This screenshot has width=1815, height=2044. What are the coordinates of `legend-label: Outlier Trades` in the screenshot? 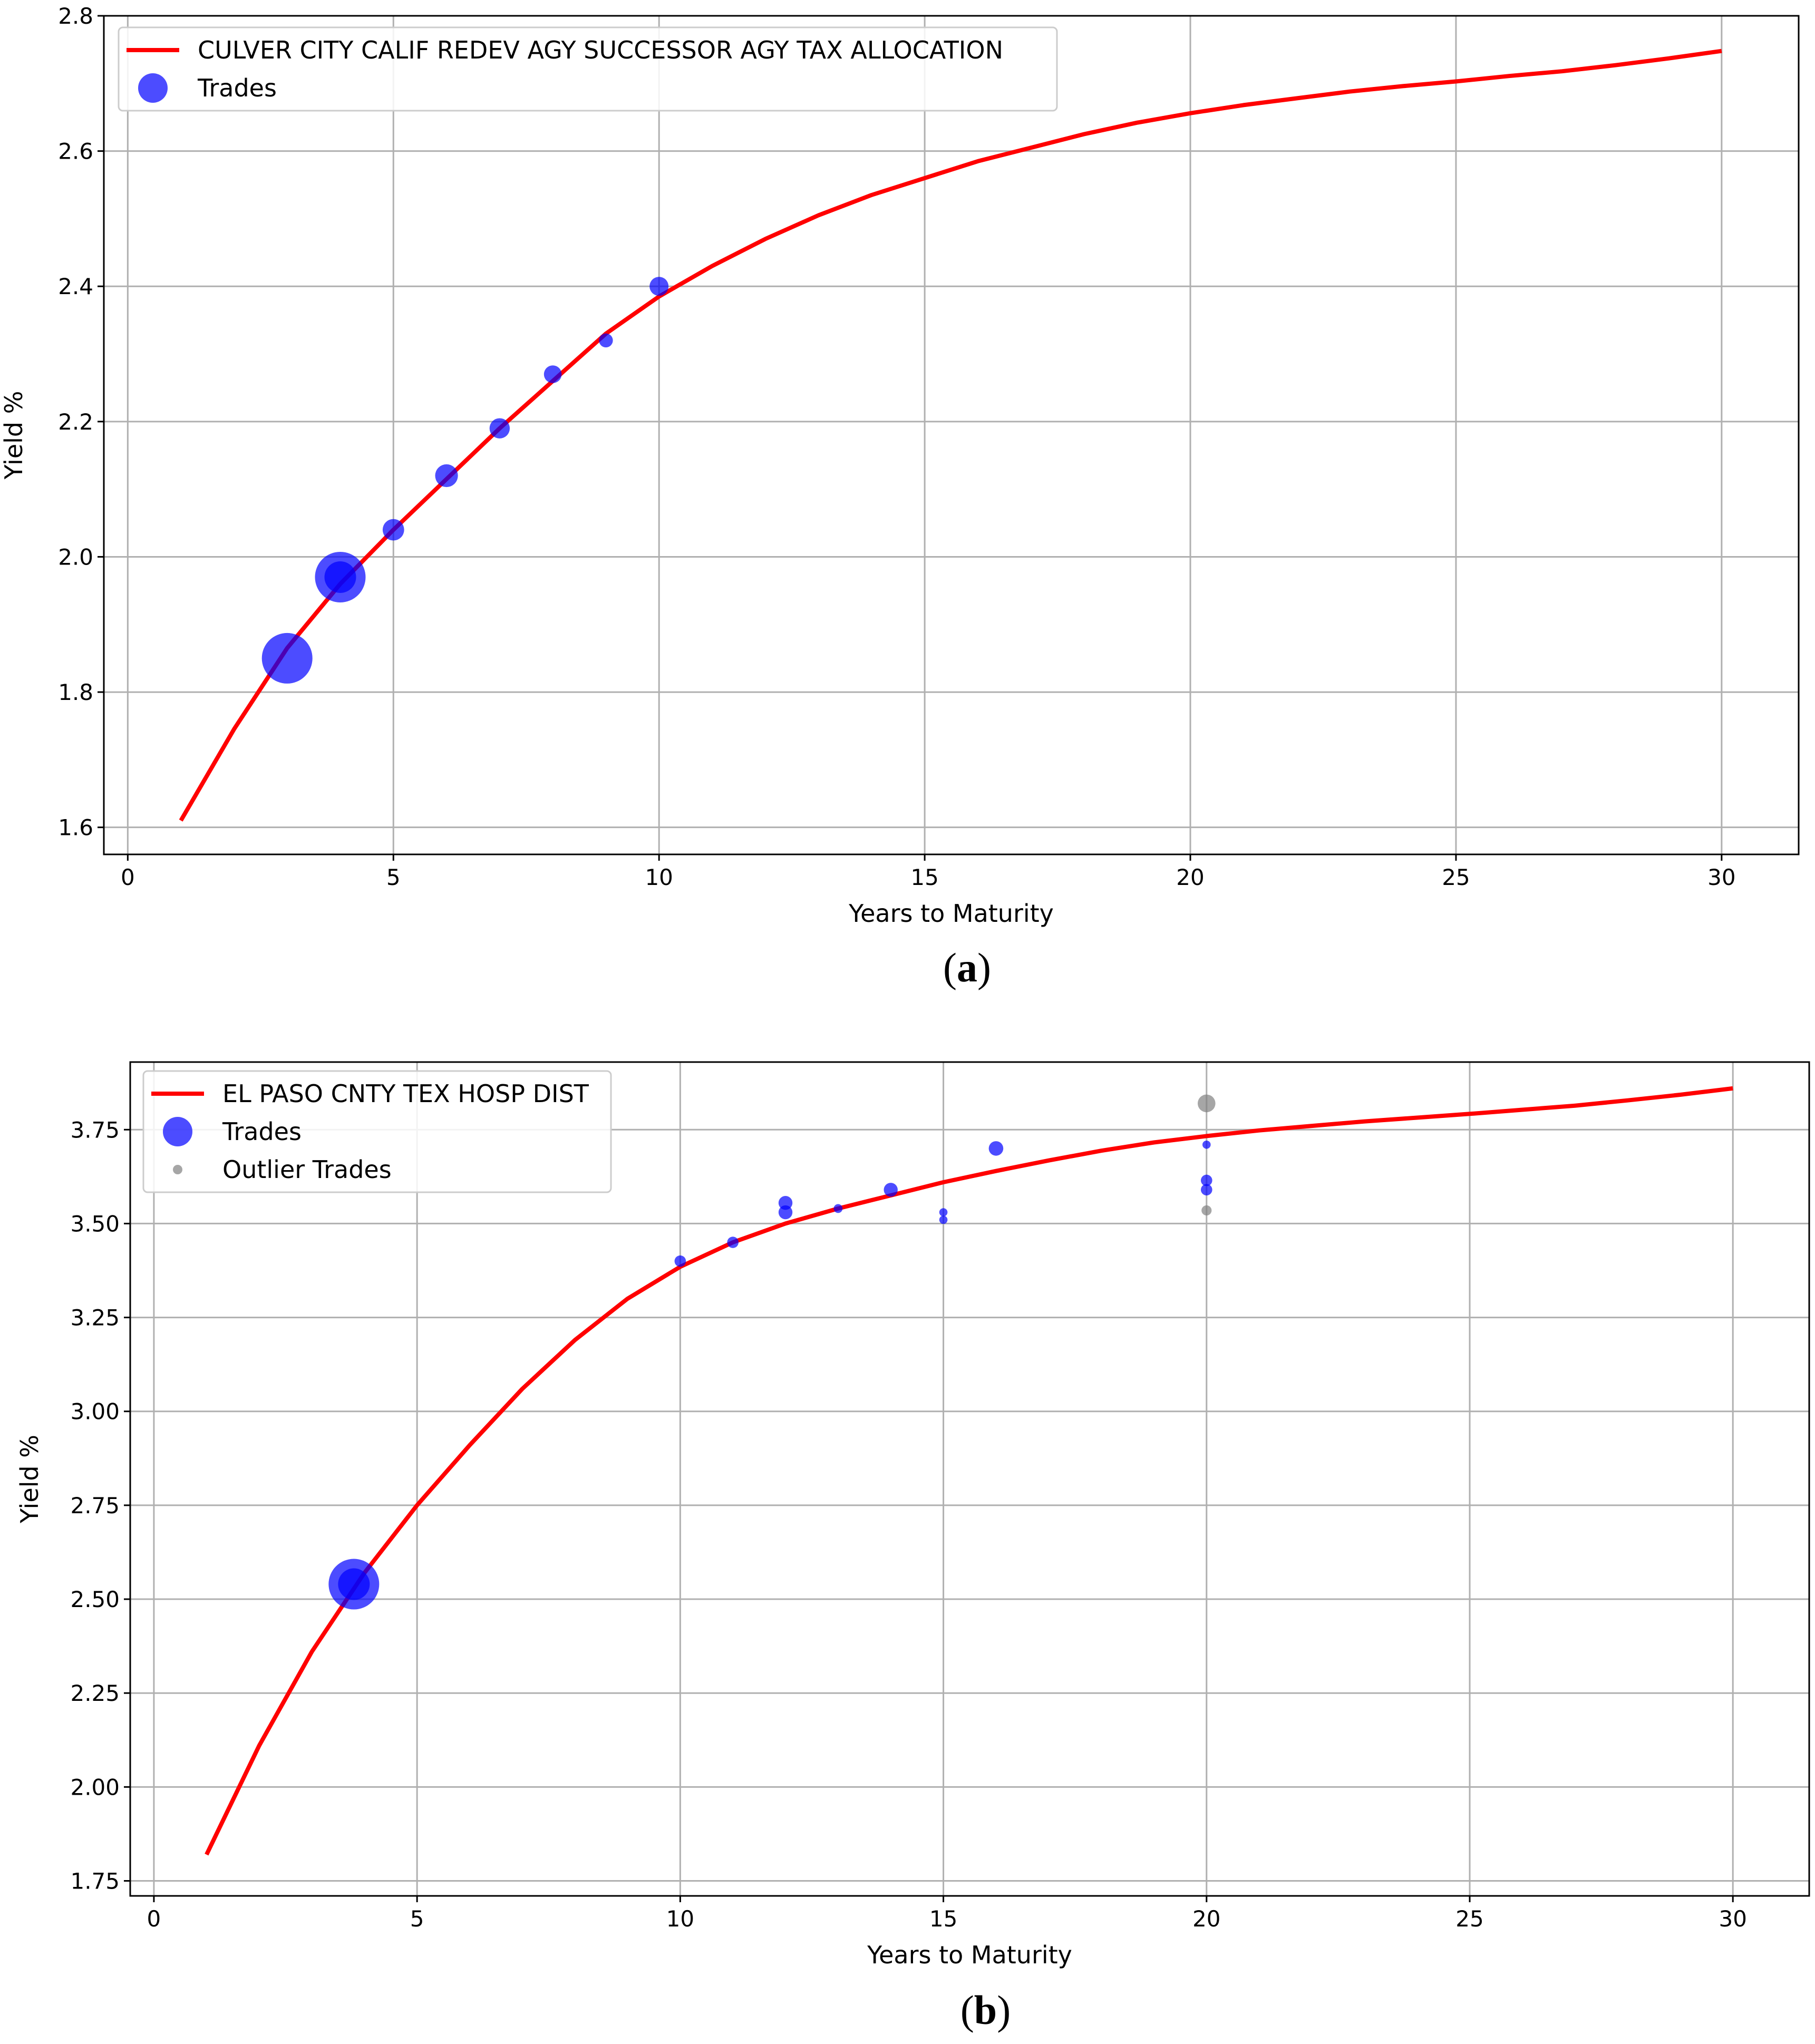 It's located at (307, 1169).